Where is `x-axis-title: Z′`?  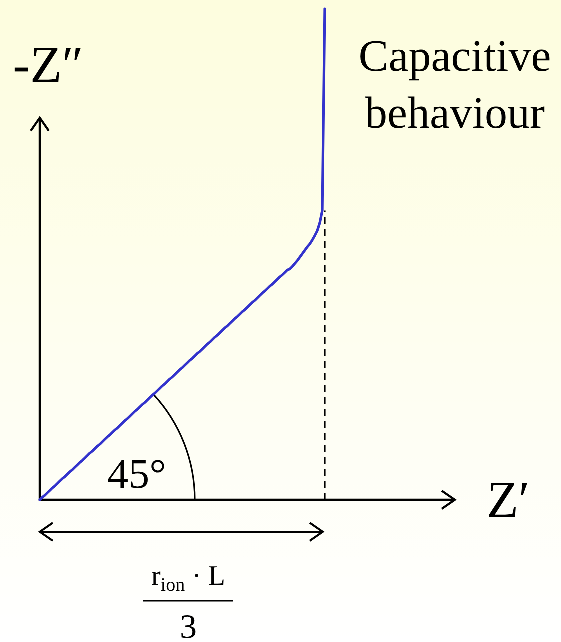
x-axis-title: Z′ is located at coordinates (508, 500).